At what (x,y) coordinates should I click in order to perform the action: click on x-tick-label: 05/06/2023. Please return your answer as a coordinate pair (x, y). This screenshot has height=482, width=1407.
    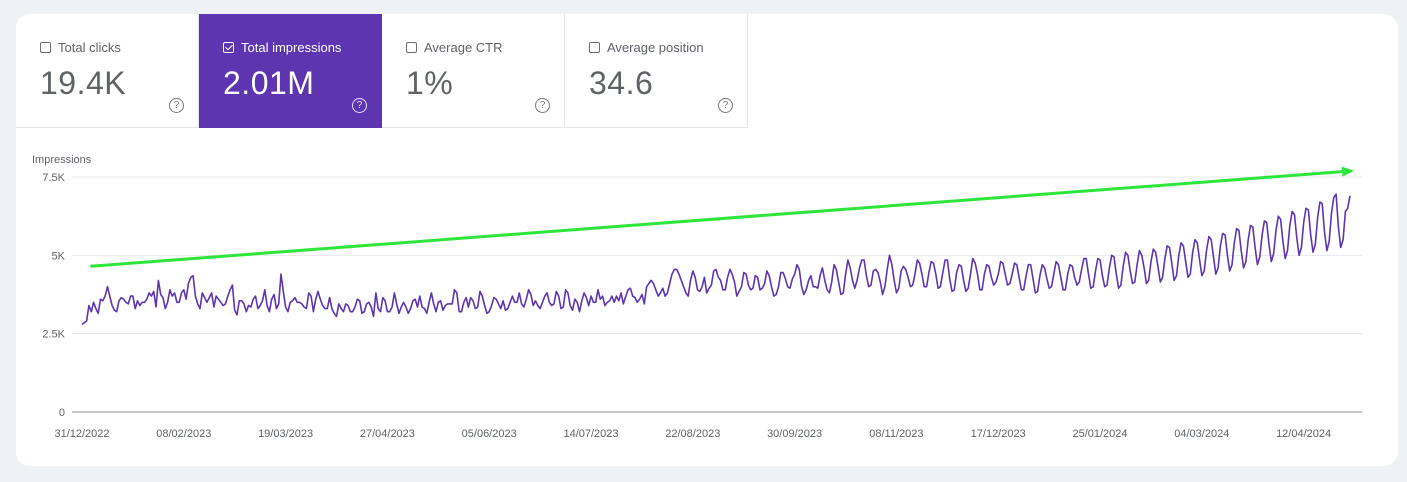
    Looking at the image, I should click on (489, 434).